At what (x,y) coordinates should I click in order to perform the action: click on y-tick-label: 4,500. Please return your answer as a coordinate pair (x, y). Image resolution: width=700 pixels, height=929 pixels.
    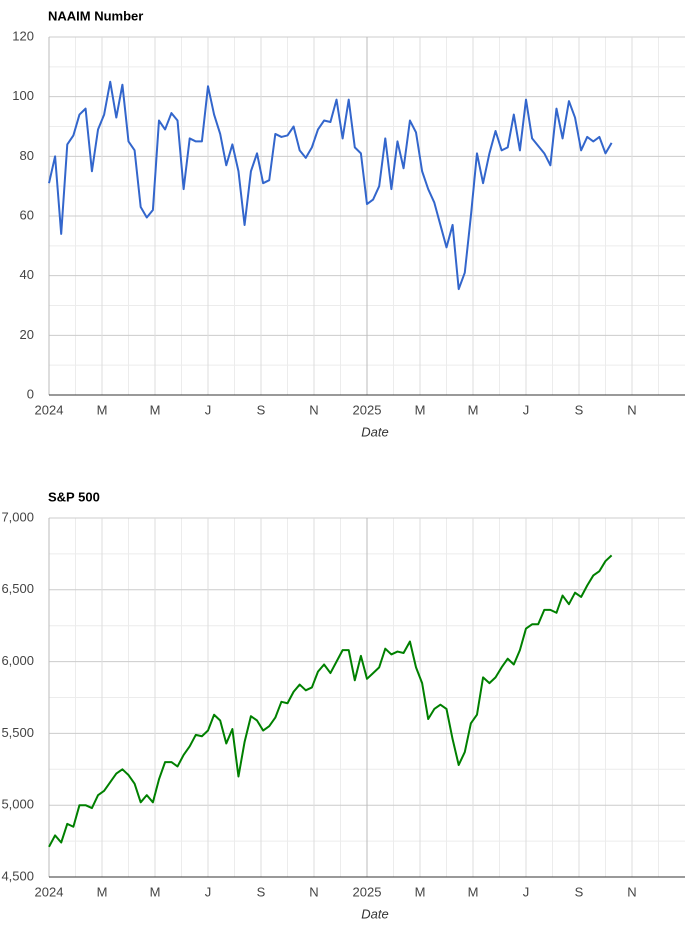
    Looking at the image, I should click on (17, 875).